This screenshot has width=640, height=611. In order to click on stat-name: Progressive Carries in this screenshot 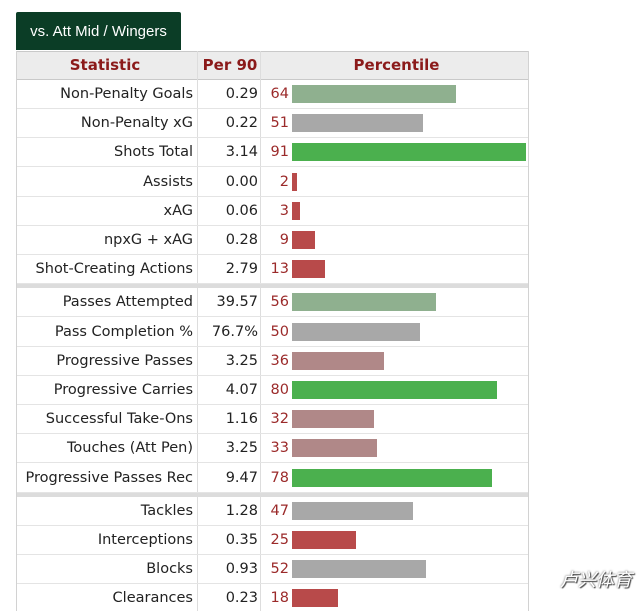, I will do `click(123, 390)`.